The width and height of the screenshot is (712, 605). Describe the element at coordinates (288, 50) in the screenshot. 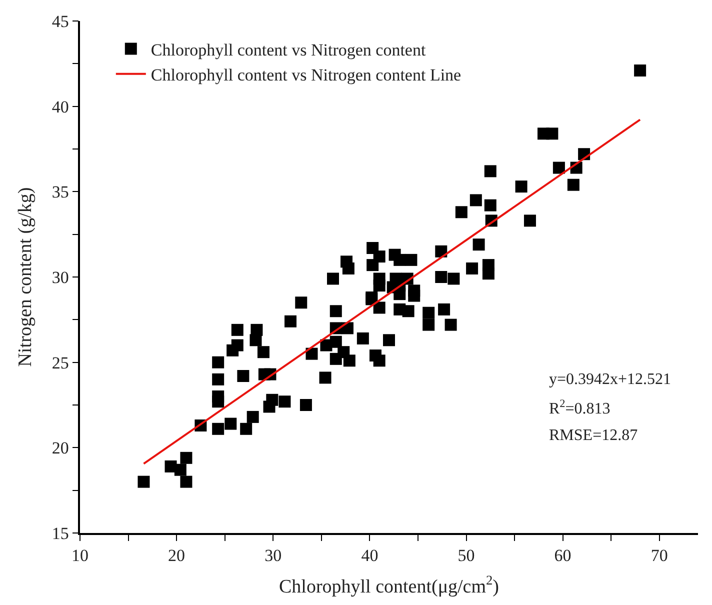

I see `legend-label: Chlorophyll content vs Nitrogen content` at that location.